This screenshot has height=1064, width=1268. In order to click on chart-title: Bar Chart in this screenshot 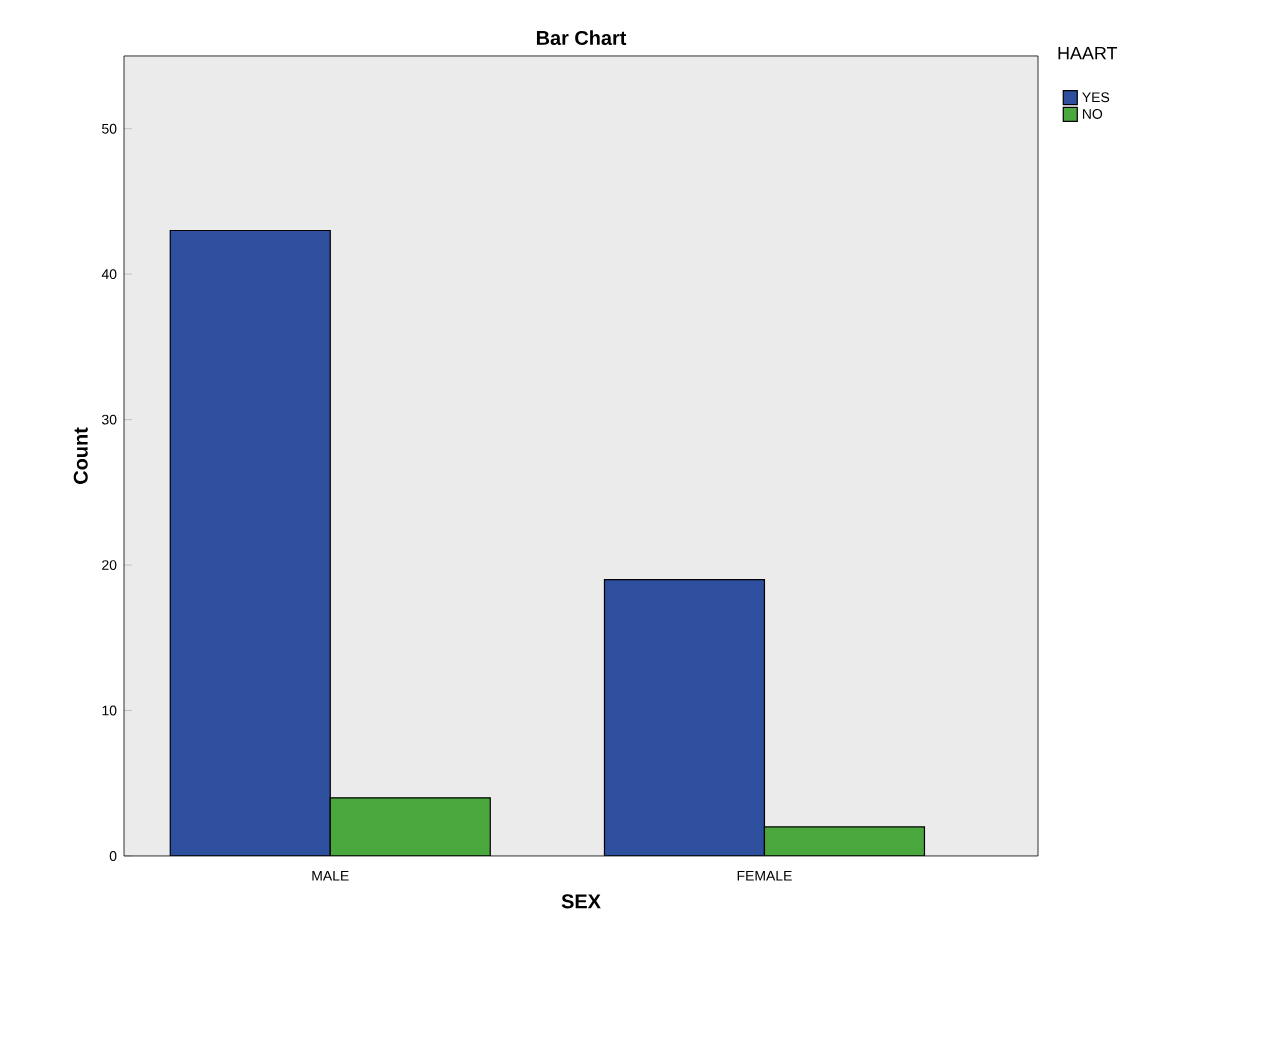, I will do `click(581, 37)`.